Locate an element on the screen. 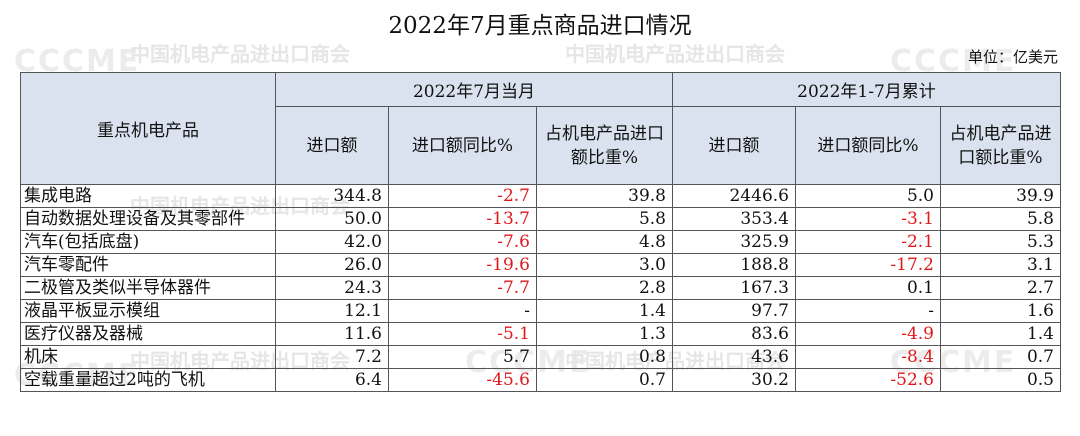  ytd-import-value-cell: 2446.6 is located at coordinates (734, 196).